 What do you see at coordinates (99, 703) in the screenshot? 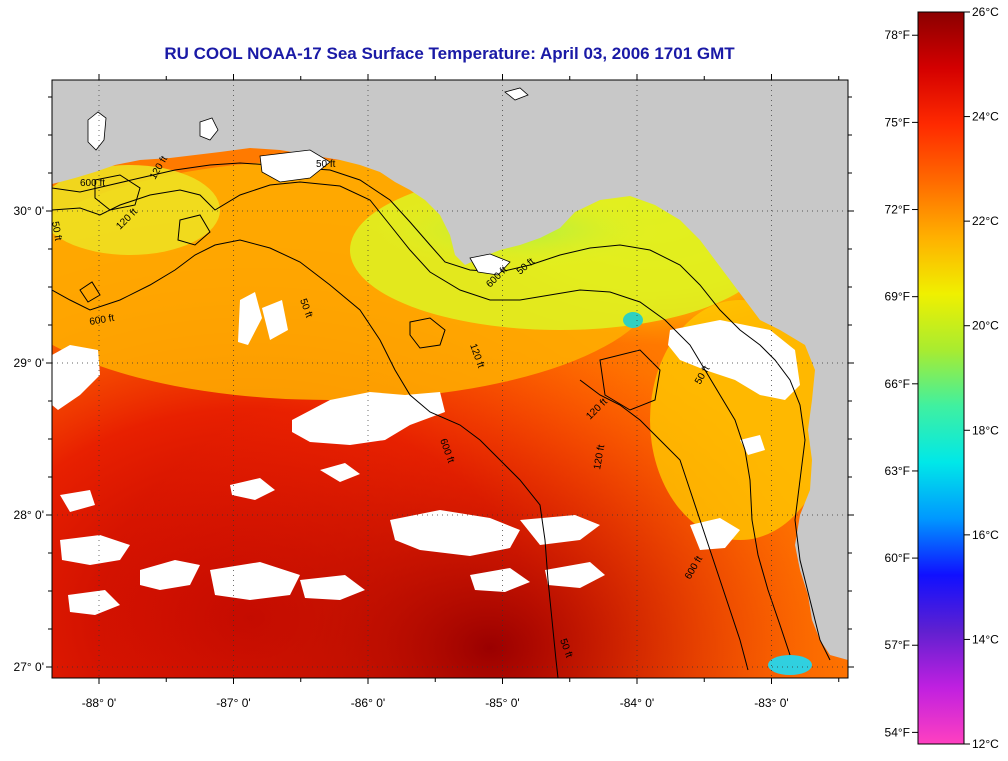
I see `lon-tick-label: -88° 0'` at bounding box center [99, 703].